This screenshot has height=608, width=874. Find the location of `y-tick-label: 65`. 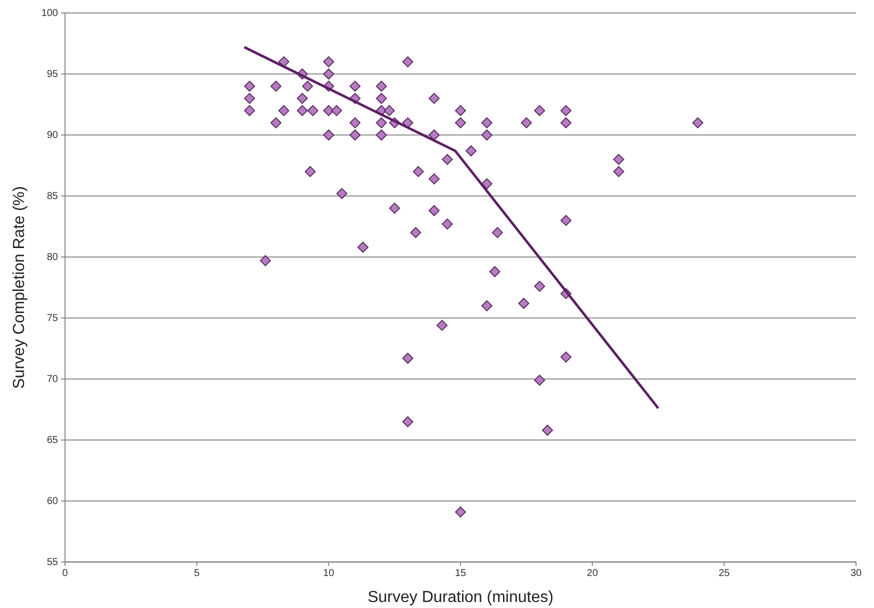

y-tick-label: 65 is located at coordinates (52, 440).